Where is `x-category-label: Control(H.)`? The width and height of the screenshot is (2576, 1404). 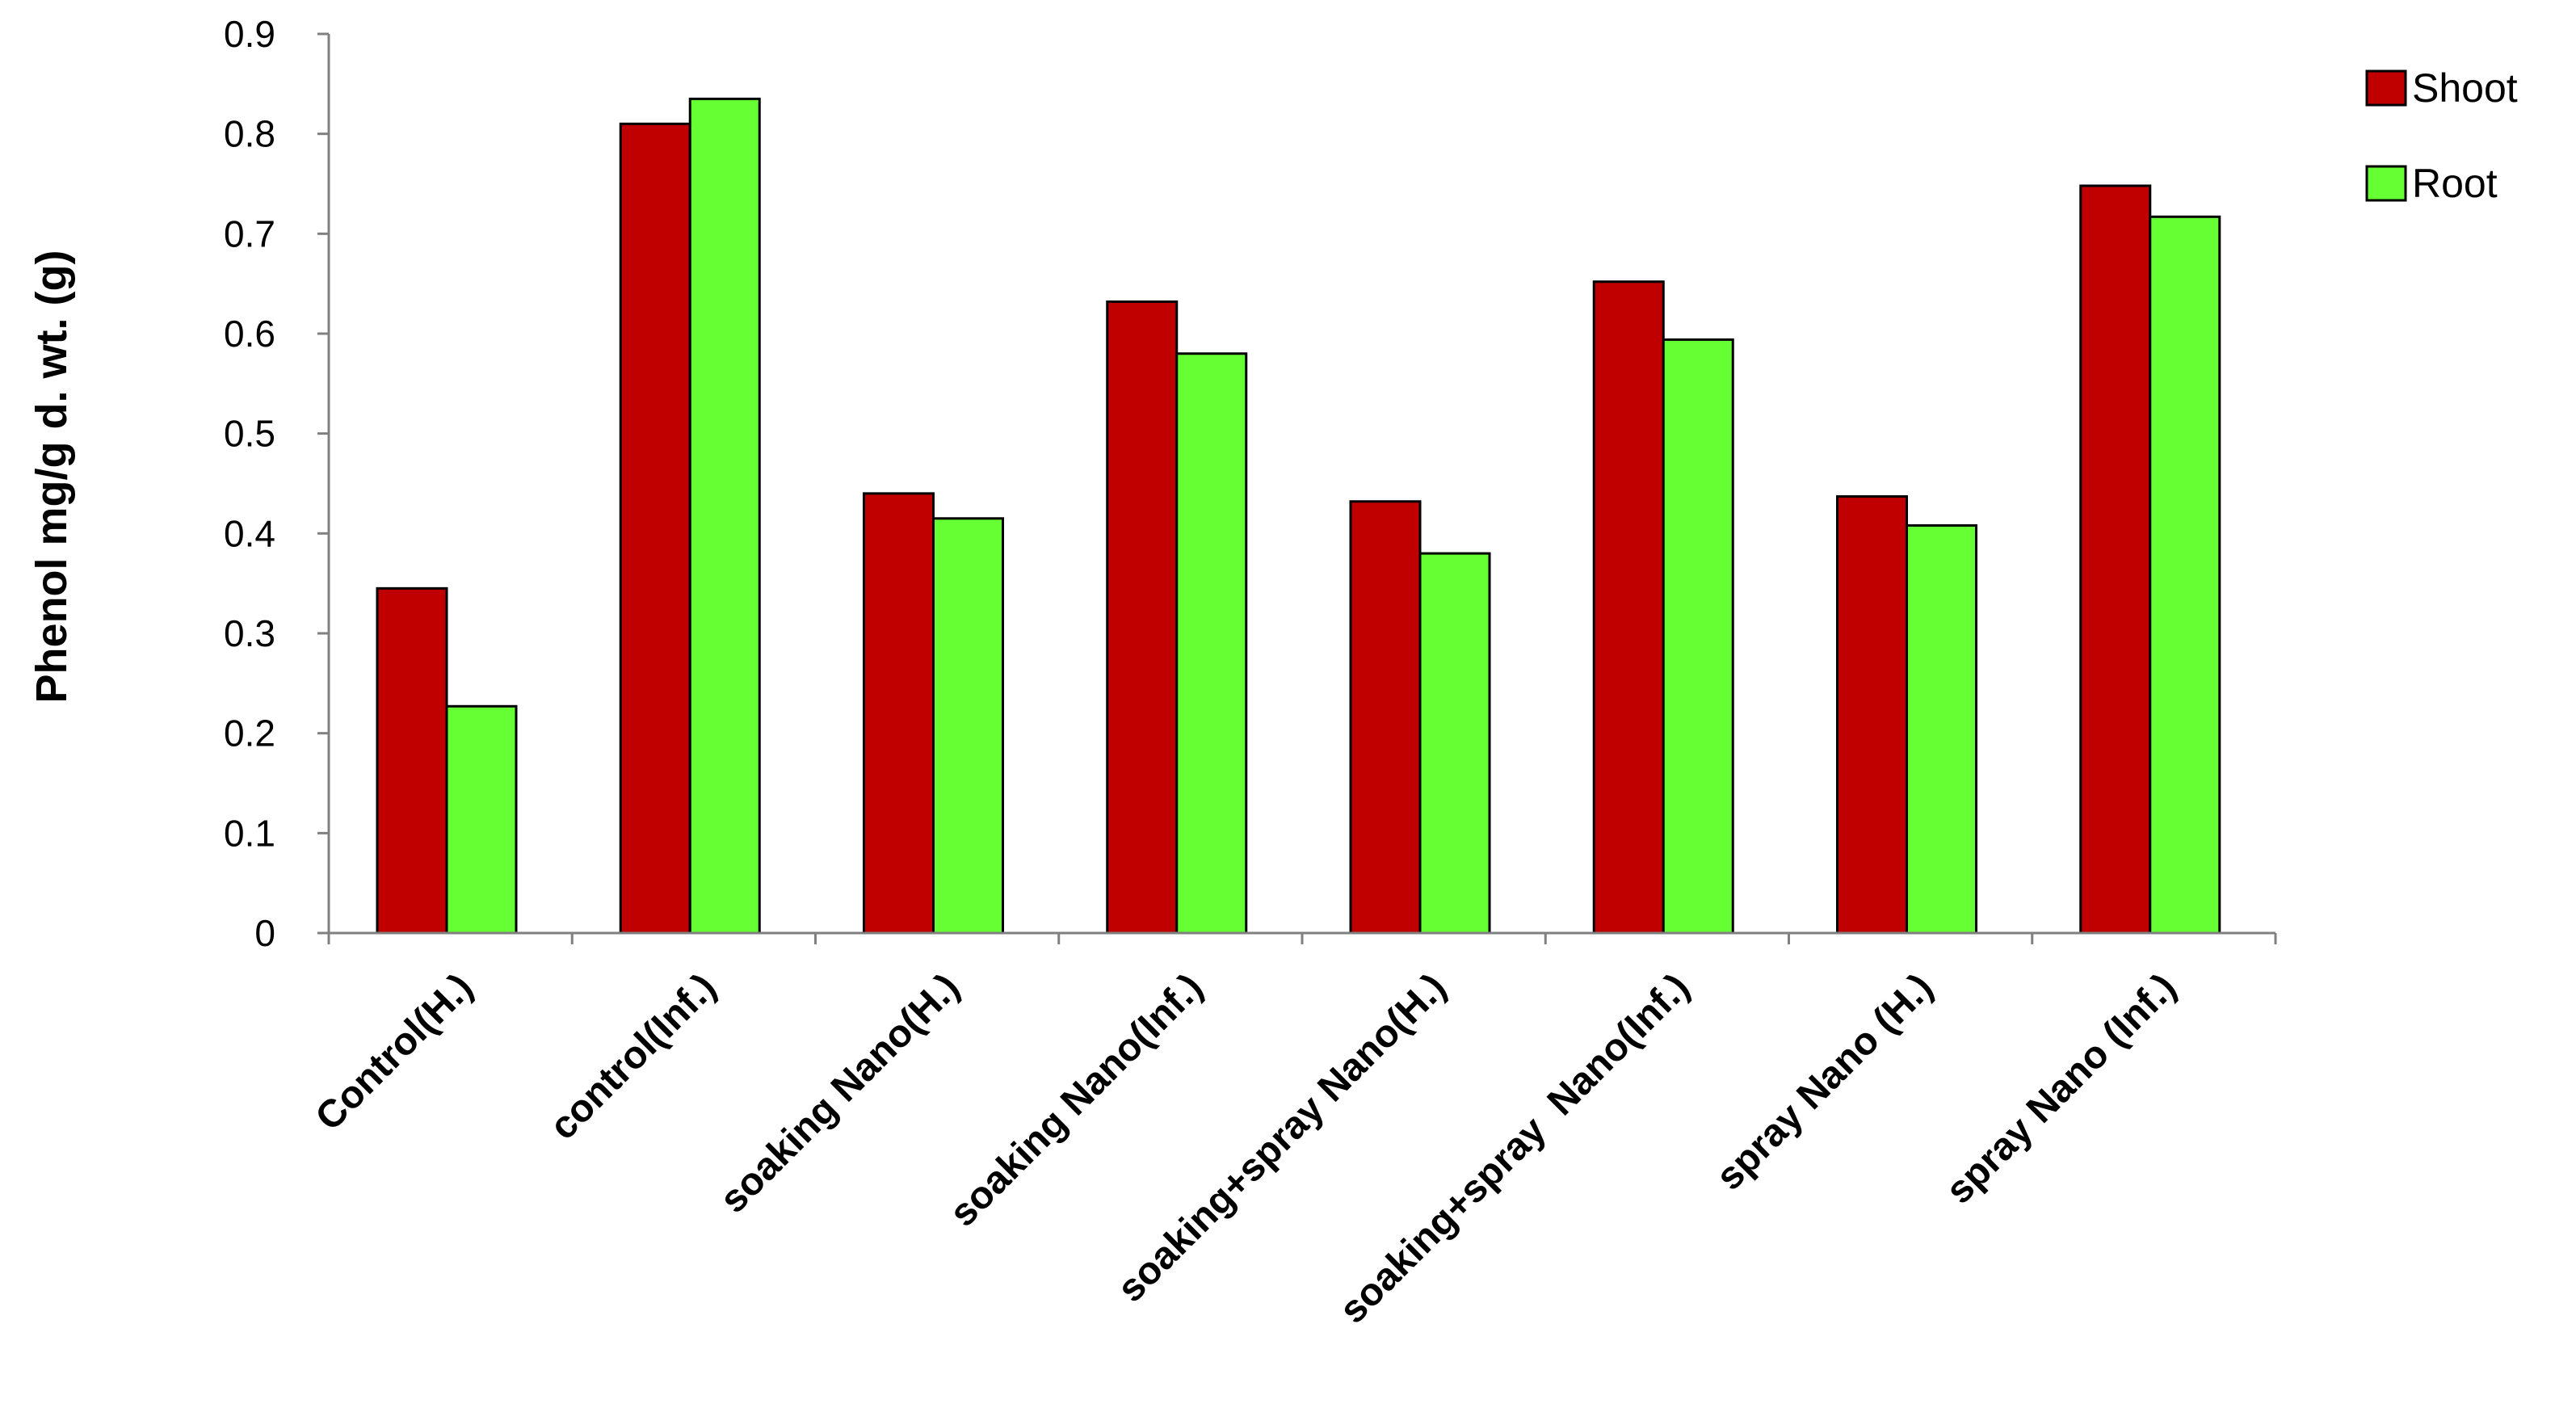 x-category-label: Control(H.) is located at coordinates (395, 1052).